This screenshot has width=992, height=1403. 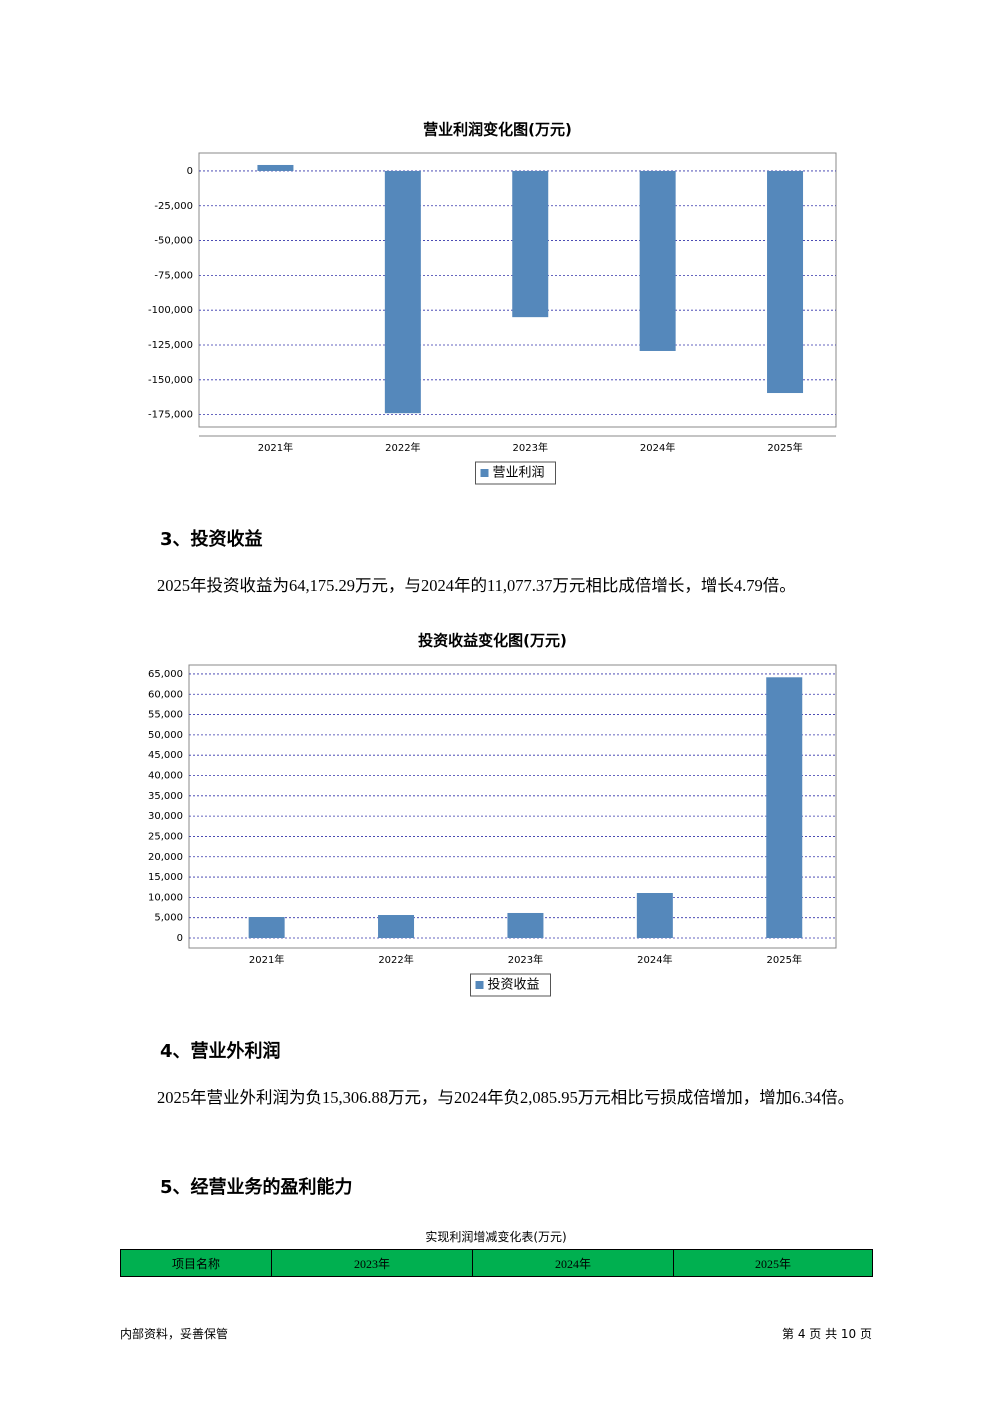 I want to click on y-tick-label: 20,000, so click(x=165, y=857).